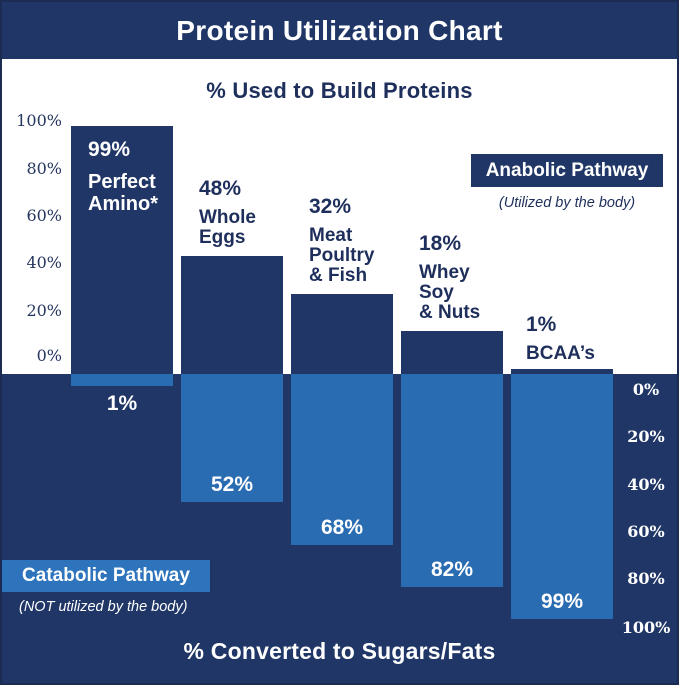 The height and width of the screenshot is (685, 679). What do you see at coordinates (450, 292) in the screenshot?
I see `bar-category-name: Whey Soy & Nuts` at bounding box center [450, 292].